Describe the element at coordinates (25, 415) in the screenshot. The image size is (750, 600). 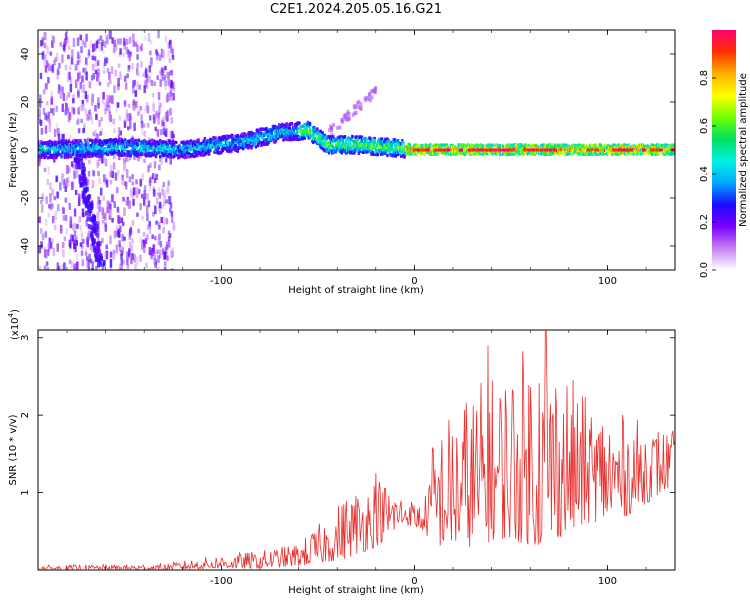
I see `y-tick-label: 2` at that location.